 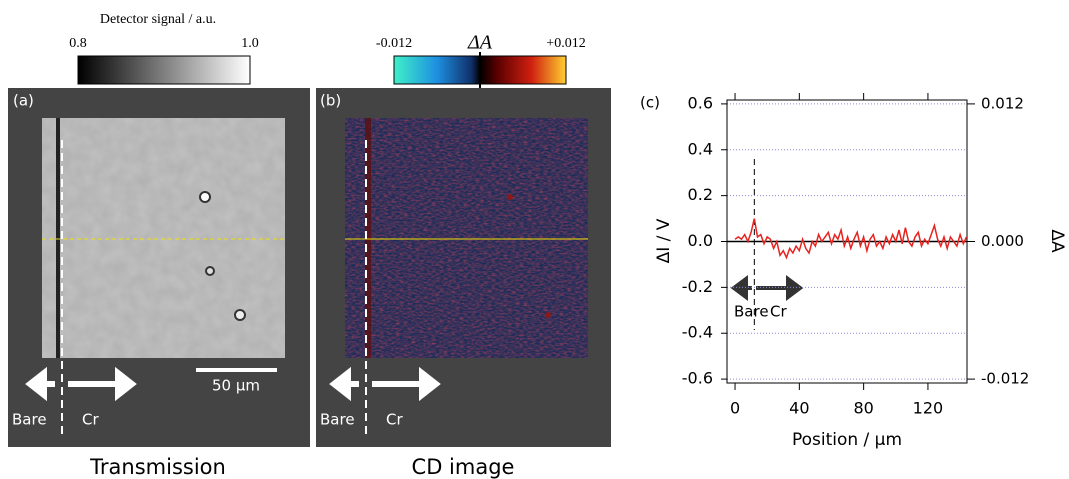 I want to click on y2-tick-label: -0.012, so click(x=1005, y=379).